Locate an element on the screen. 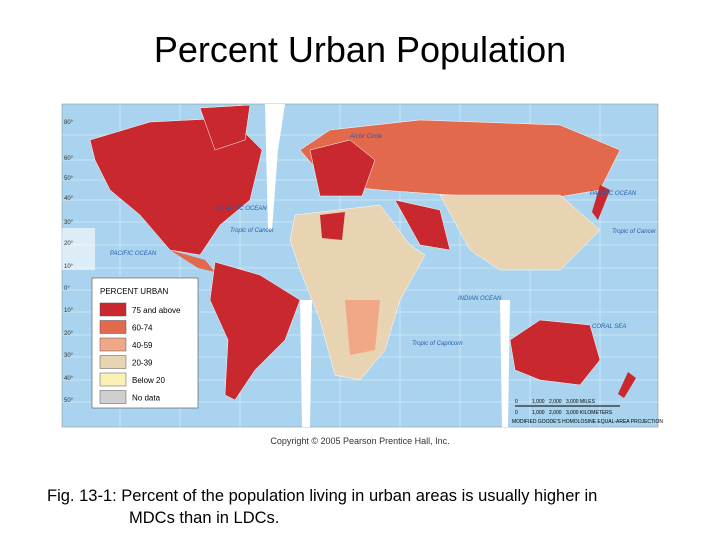 This screenshot has width=720, height=540. asia is located at coordinates (520, 232).